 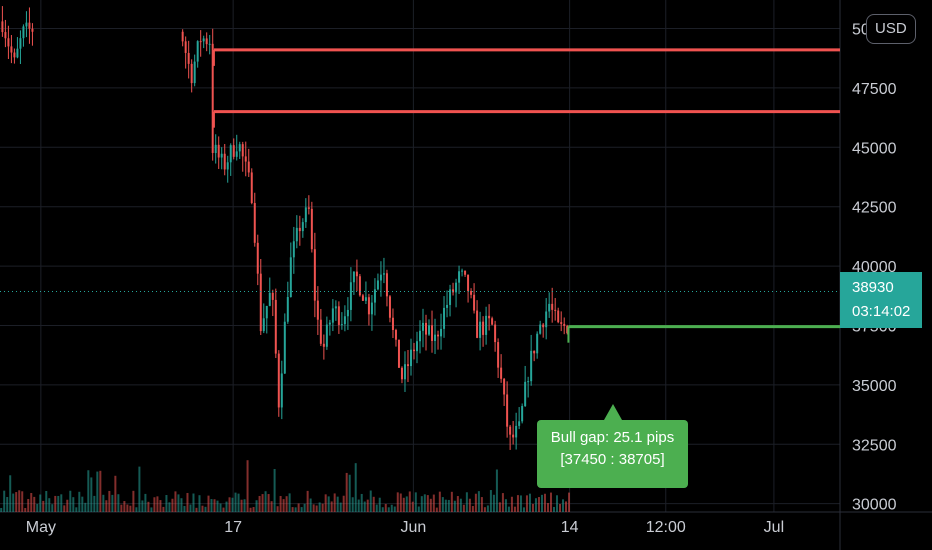 I want to click on time-tick-label: 17, so click(x=233, y=527).